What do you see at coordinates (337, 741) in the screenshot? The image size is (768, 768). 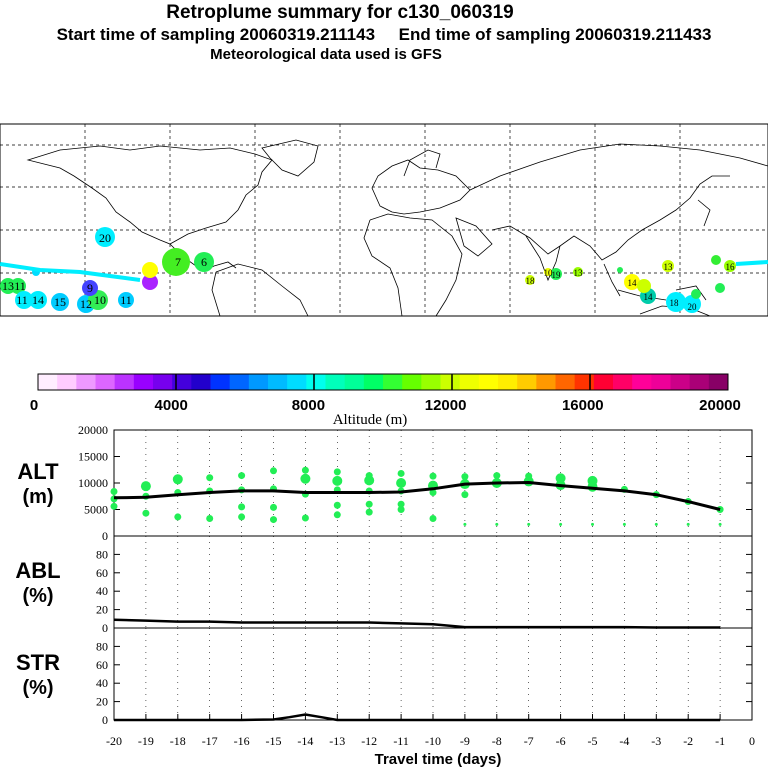 I see `x-tick-label: -13` at bounding box center [337, 741].